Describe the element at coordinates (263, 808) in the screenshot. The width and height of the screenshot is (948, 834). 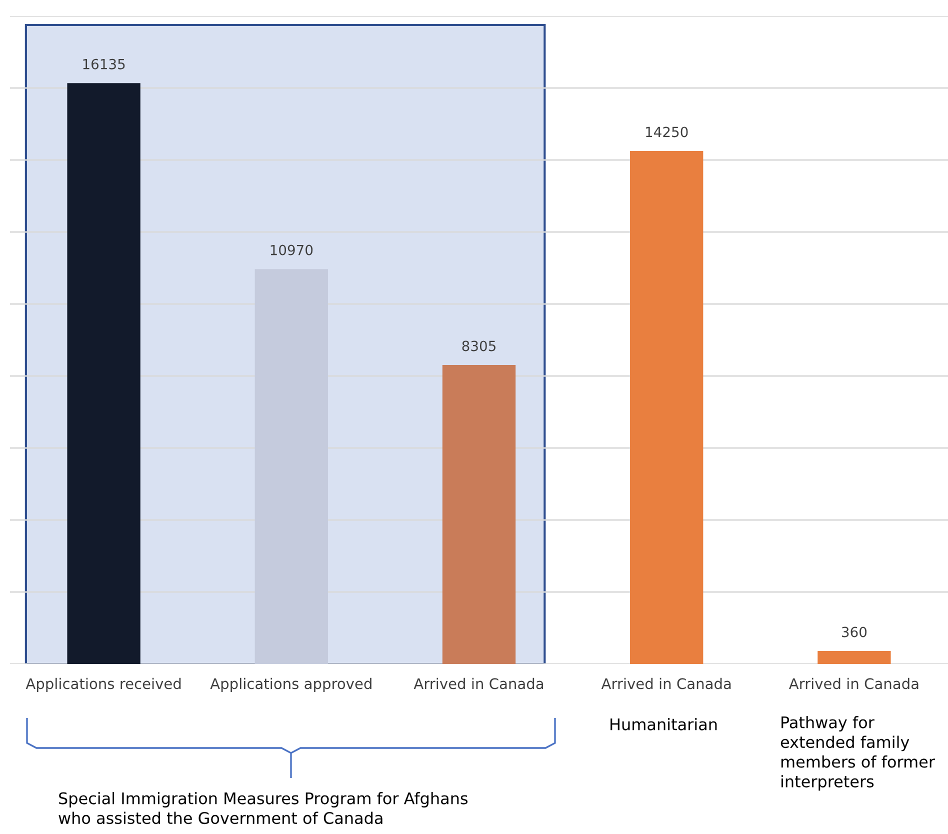
I see `text: Special Immigration Measures Program for Afghans who assisted the Government of Canada` at that location.